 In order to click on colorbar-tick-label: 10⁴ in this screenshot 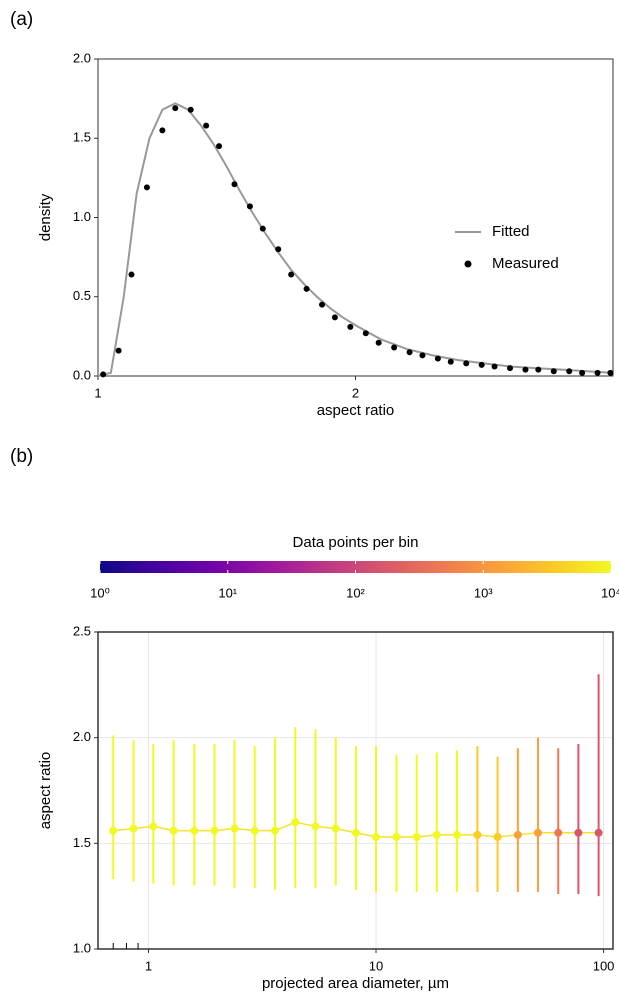, I will do `click(610, 592)`.